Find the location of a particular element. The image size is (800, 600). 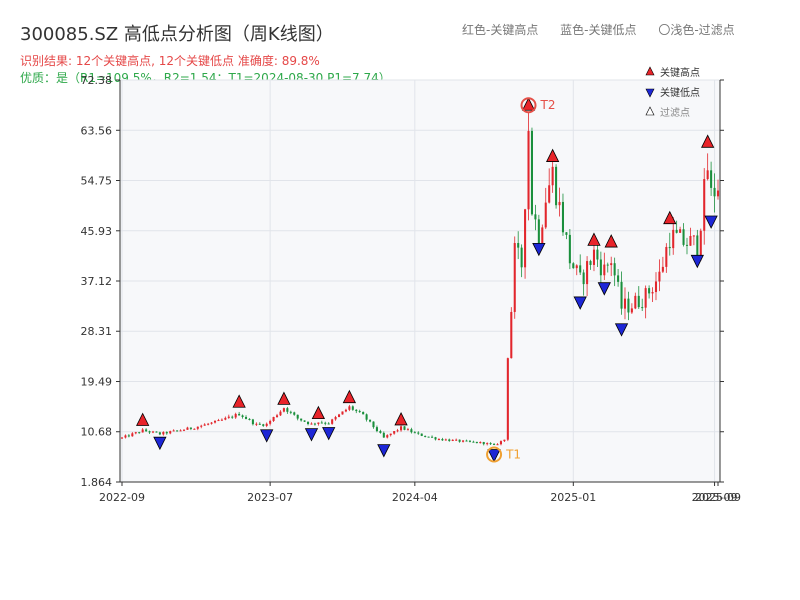

annotation-label-t1: T1 is located at coordinates (513, 455).